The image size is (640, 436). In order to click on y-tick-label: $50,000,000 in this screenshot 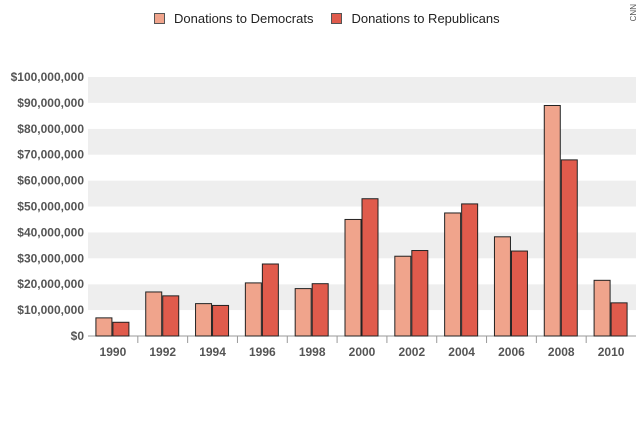, I will do `click(50, 207)`.